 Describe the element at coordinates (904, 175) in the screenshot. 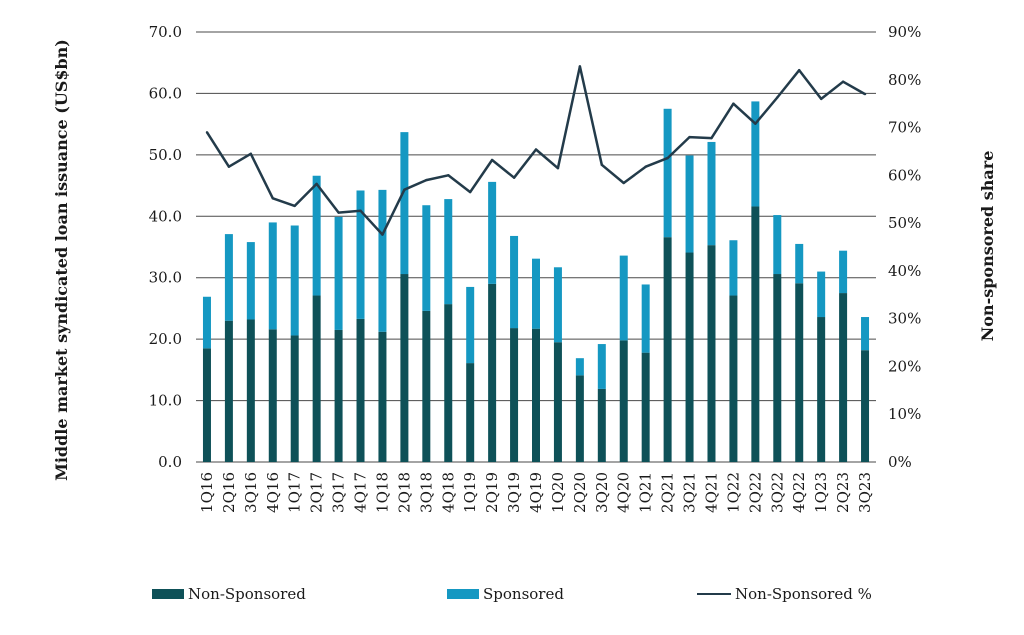

I see `right-tick-label: 60%` at that location.